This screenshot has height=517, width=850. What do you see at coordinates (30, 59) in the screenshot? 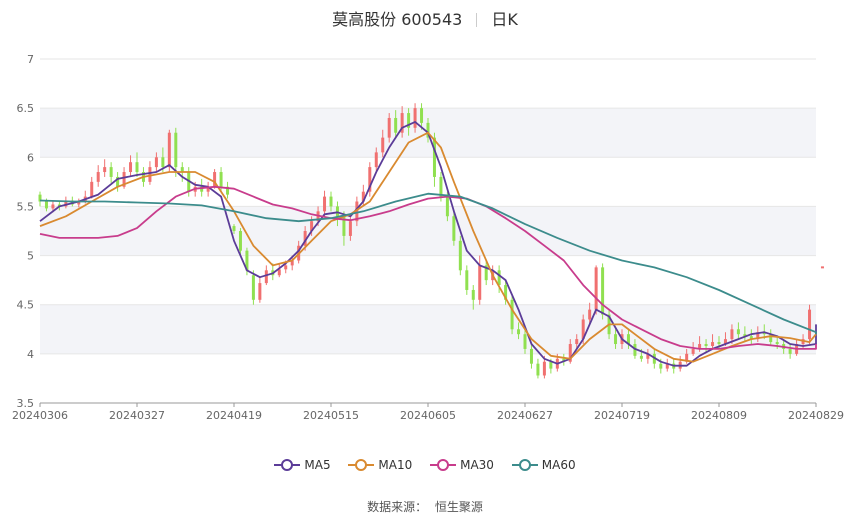
I see `y-tick-label: 7` at bounding box center [30, 59].